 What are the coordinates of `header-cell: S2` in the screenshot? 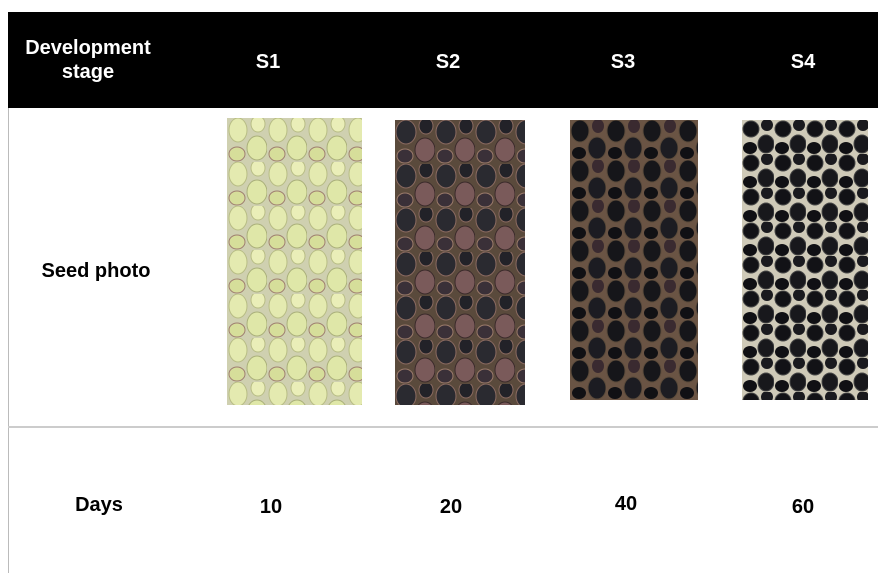 It's located at (448, 62).